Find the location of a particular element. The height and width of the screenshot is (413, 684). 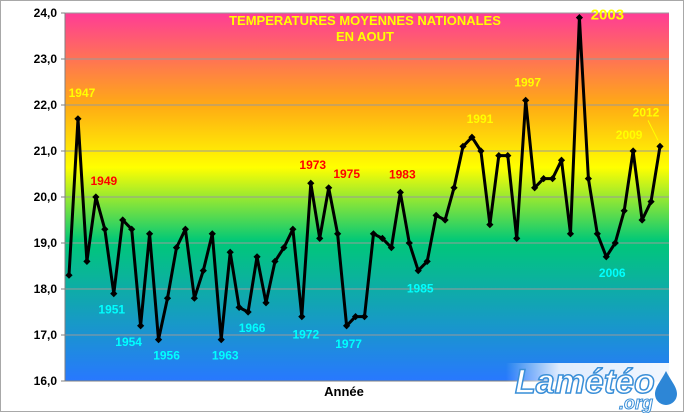

y-tick-label: 20,0 is located at coordinates (46, 197).